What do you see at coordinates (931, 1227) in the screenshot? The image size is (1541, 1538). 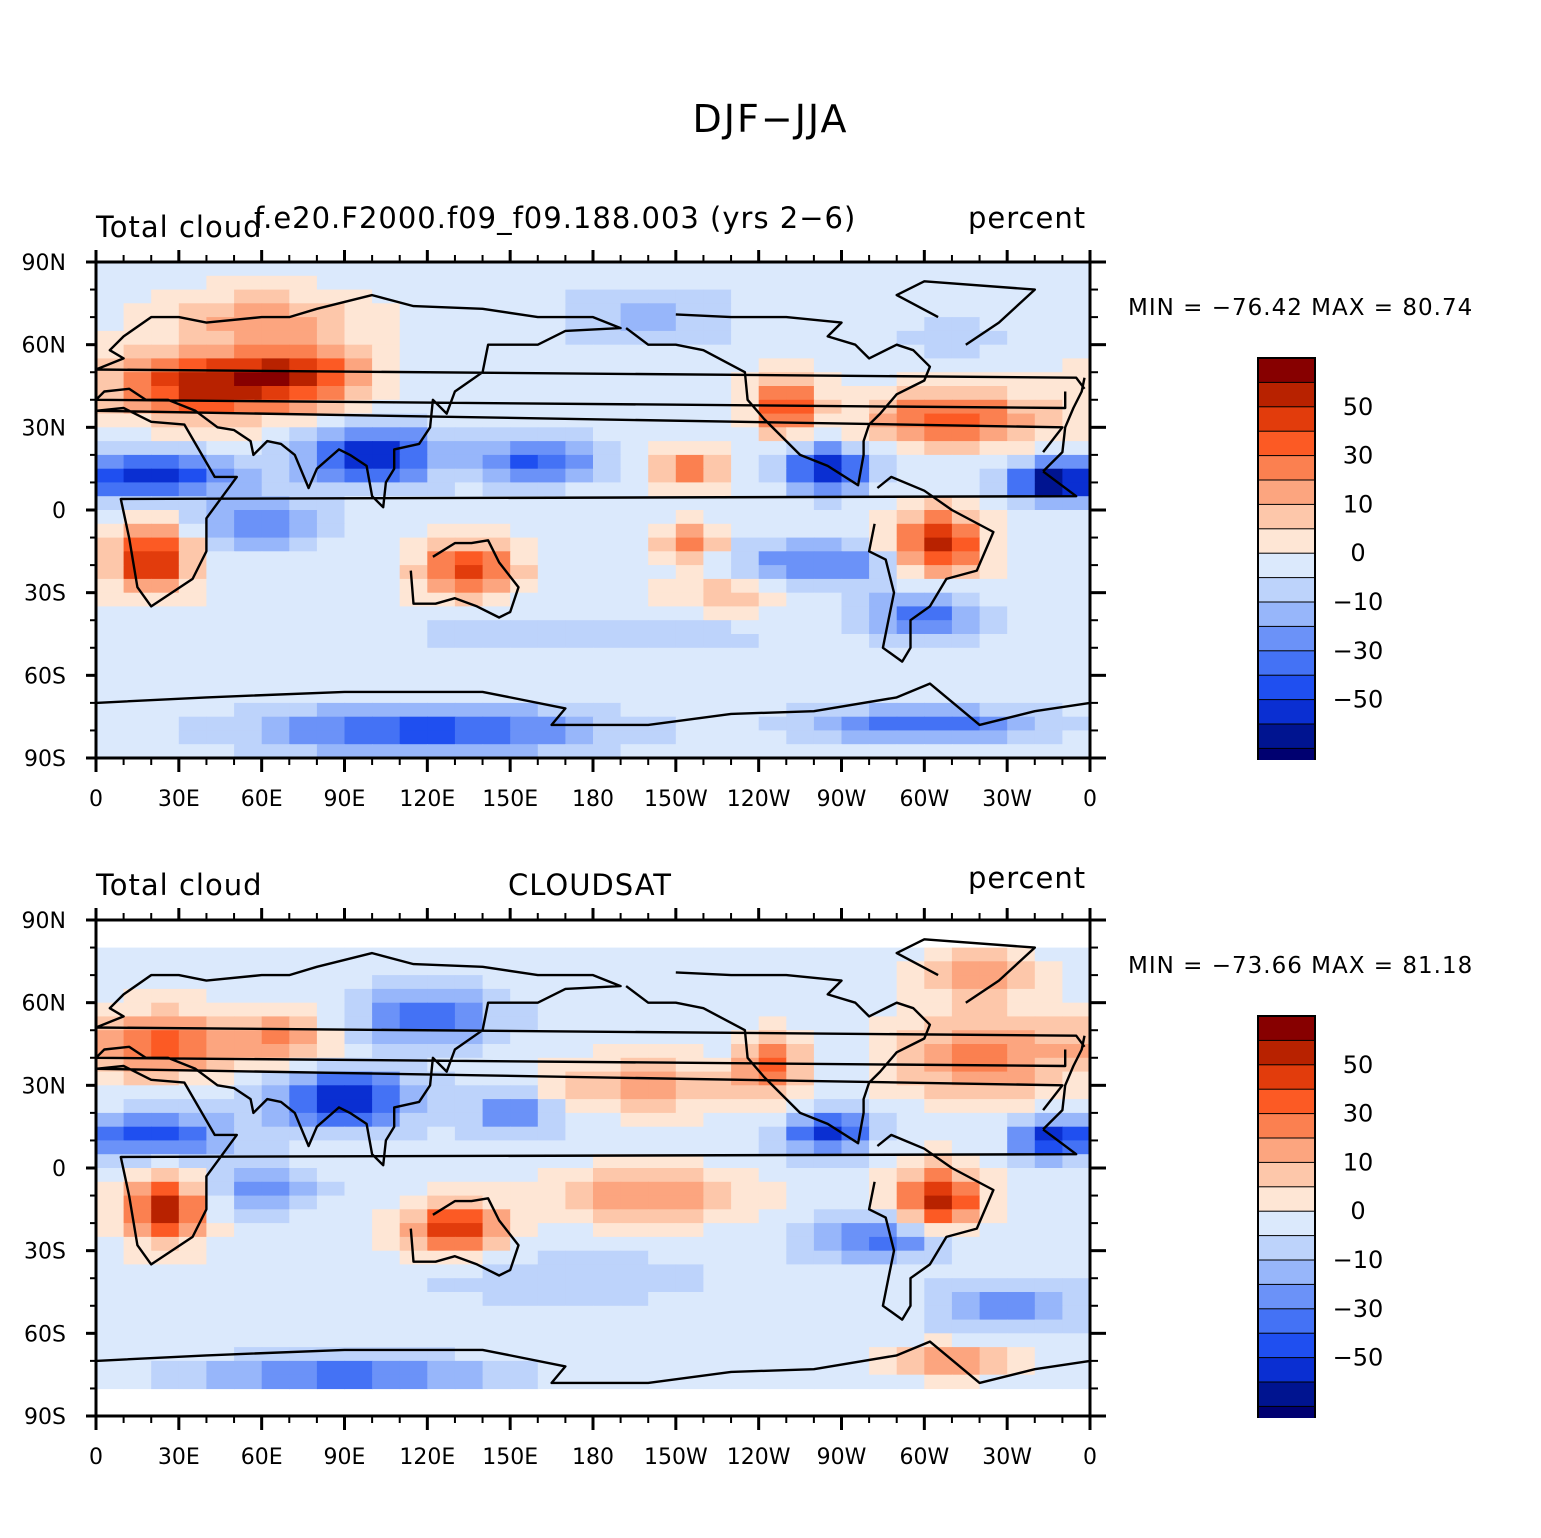 I see `map2-coast-south-america` at bounding box center [931, 1227].